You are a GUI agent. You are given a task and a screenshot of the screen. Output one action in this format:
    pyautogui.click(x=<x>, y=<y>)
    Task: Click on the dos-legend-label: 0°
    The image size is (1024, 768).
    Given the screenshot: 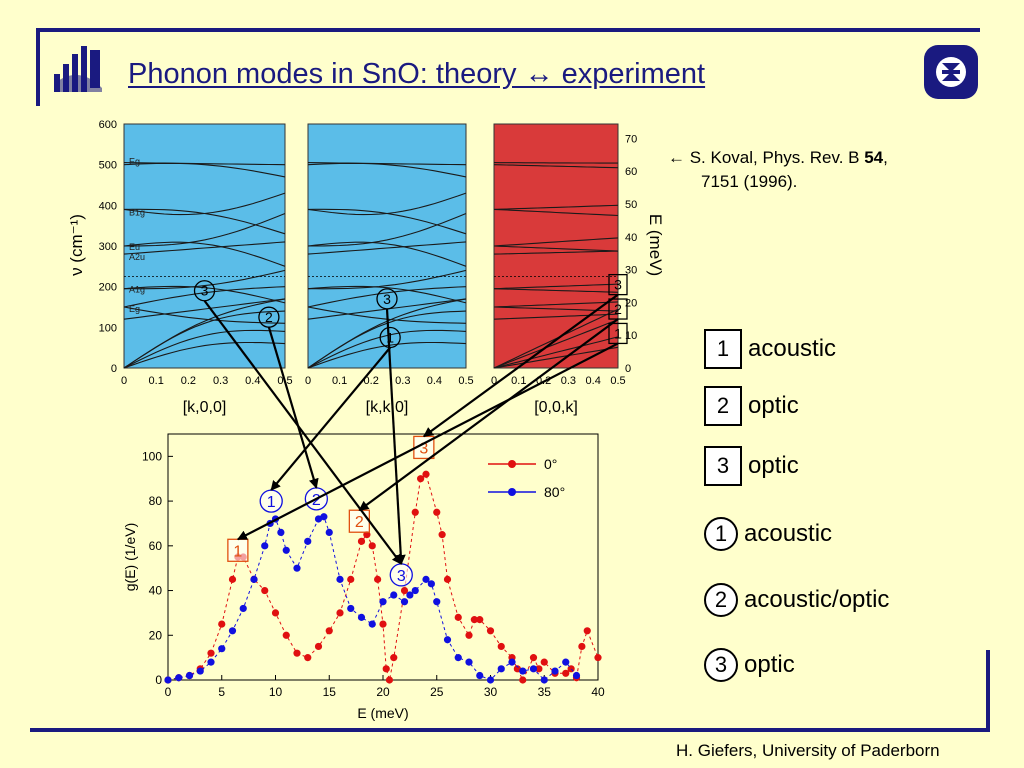 What is the action you would take?
    pyautogui.click(x=550, y=464)
    